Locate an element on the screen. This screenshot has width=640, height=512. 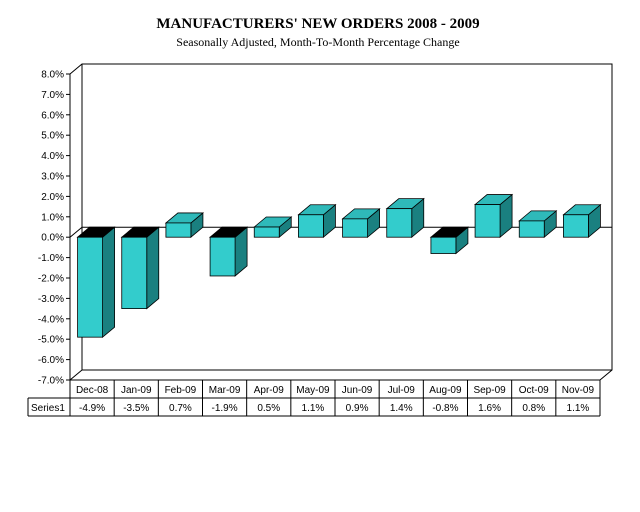
x-category-label: Aug-09 is located at coordinates (445, 390).